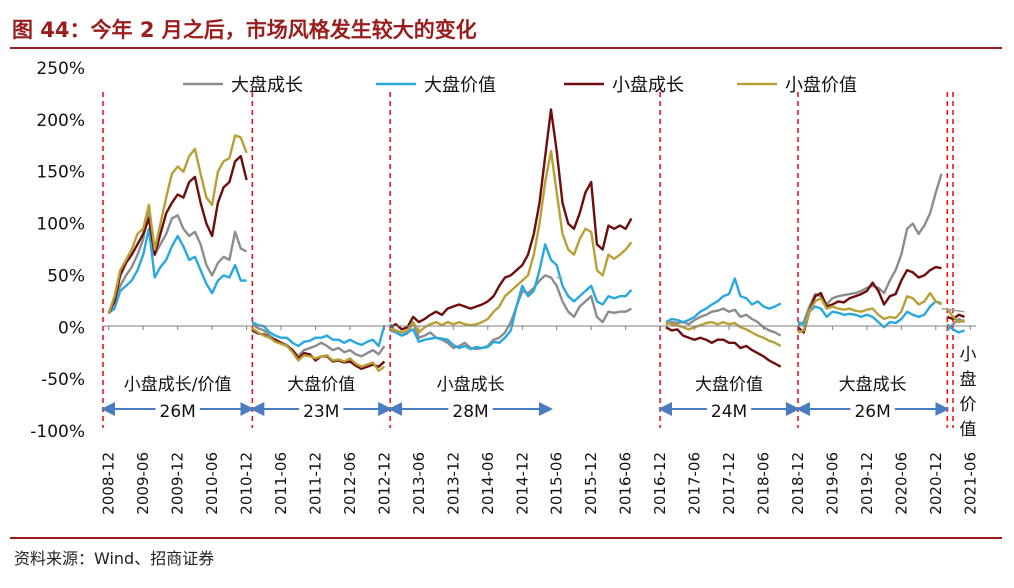  What do you see at coordinates (821, 85) in the screenshot?
I see `legend-label: 小盘价值` at bounding box center [821, 85].